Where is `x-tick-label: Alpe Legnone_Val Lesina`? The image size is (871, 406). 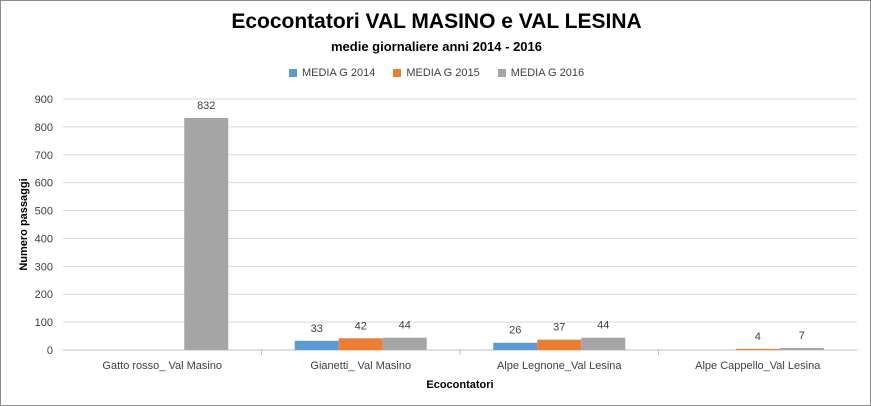 x-tick-label: Alpe Legnone_Val Lesina is located at coordinates (559, 366).